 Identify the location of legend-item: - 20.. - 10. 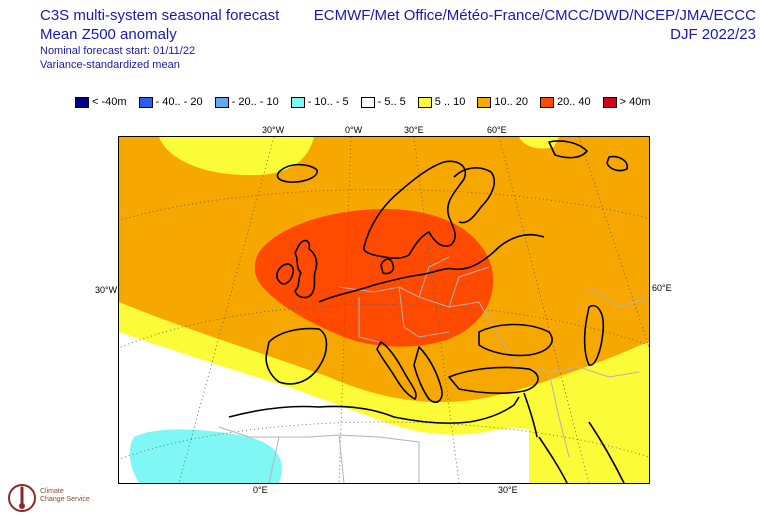
(246, 102).